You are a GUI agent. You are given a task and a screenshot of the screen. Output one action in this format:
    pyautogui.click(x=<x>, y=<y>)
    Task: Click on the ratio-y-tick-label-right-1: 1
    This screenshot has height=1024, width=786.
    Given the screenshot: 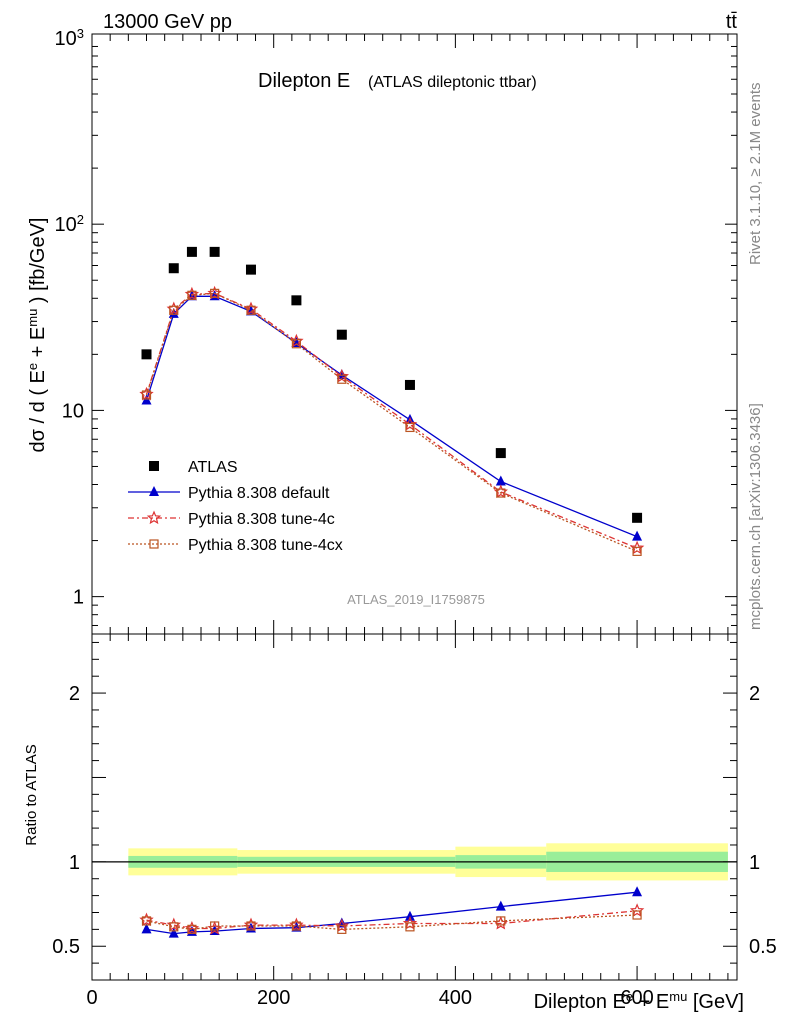 What is the action you would take?
    pyautogui.click(x=754, y=863)
    